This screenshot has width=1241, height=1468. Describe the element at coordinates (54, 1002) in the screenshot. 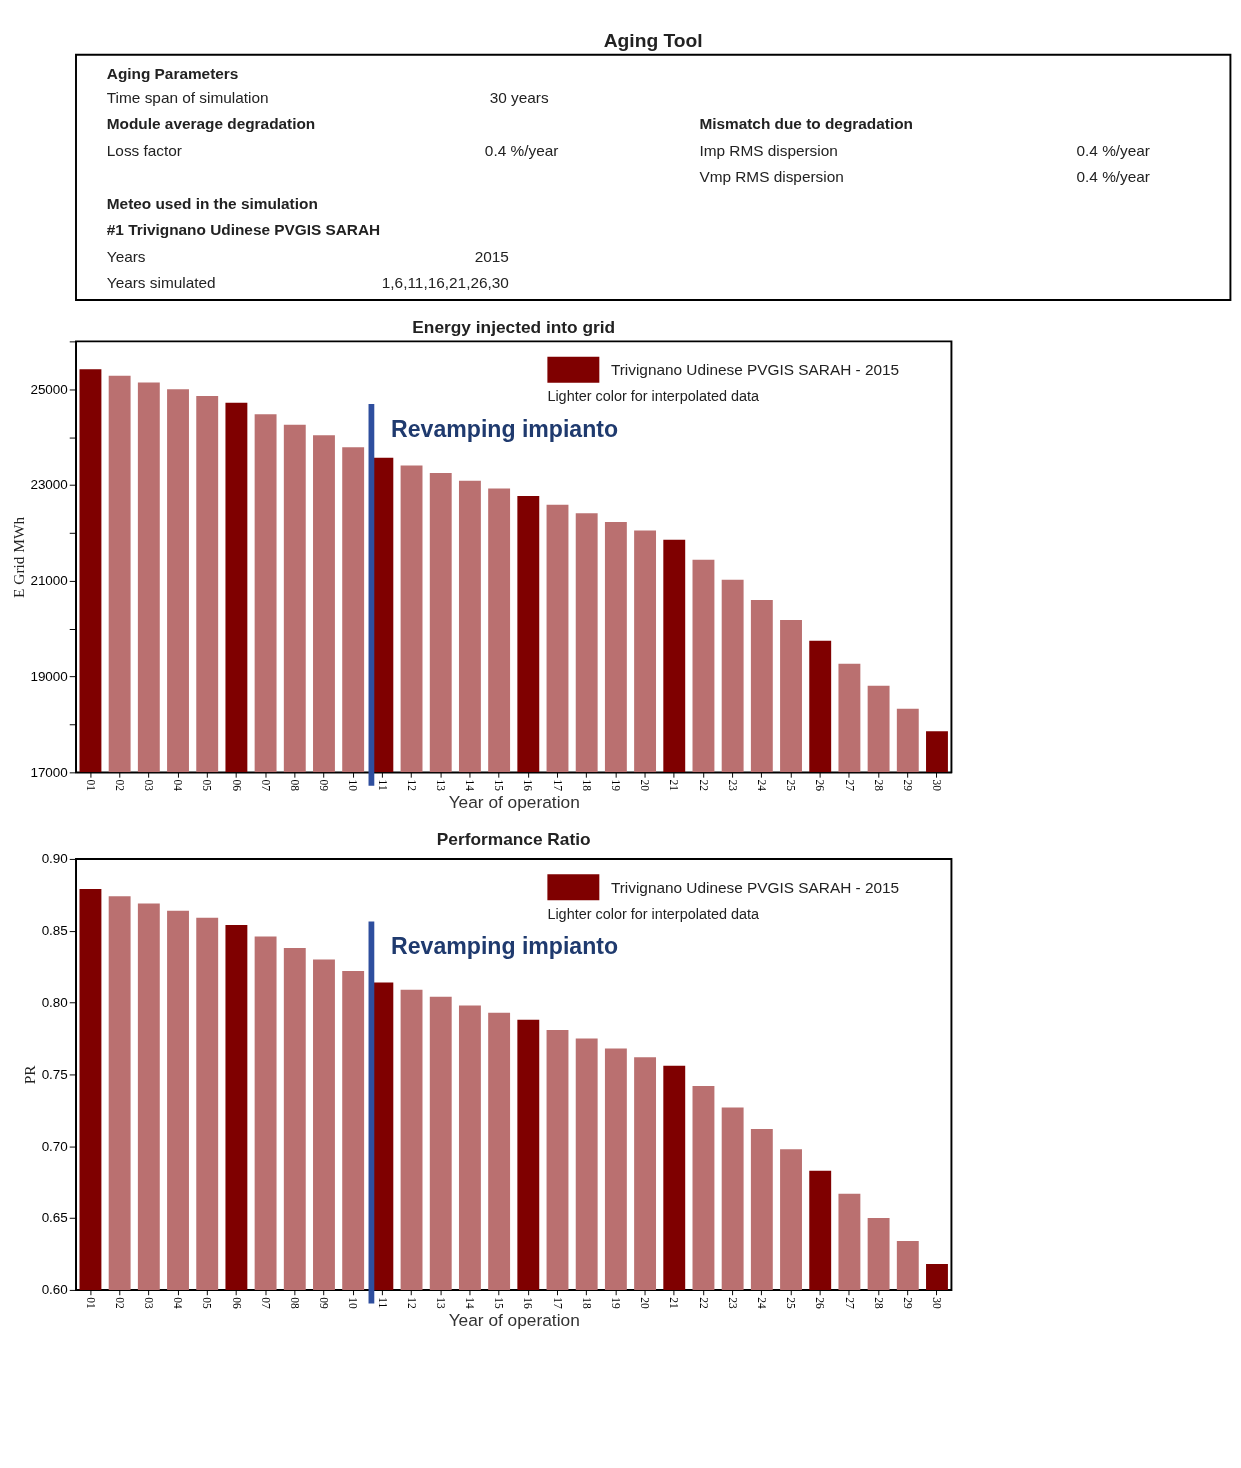

I see `y-tick-label: 0.80` at that location.